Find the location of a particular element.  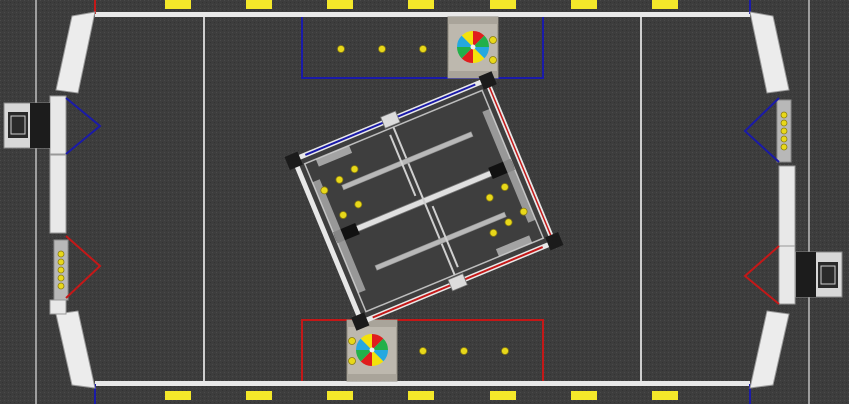

bottom-red-trench is located at coordinates (422, 350).